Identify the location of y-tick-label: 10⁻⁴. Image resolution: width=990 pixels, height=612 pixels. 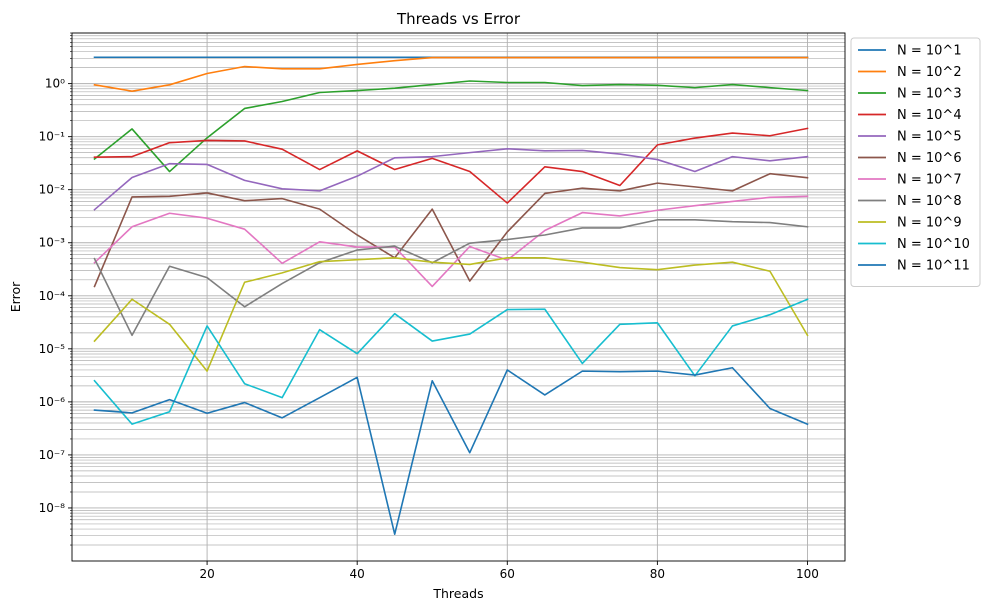
(52, 296).